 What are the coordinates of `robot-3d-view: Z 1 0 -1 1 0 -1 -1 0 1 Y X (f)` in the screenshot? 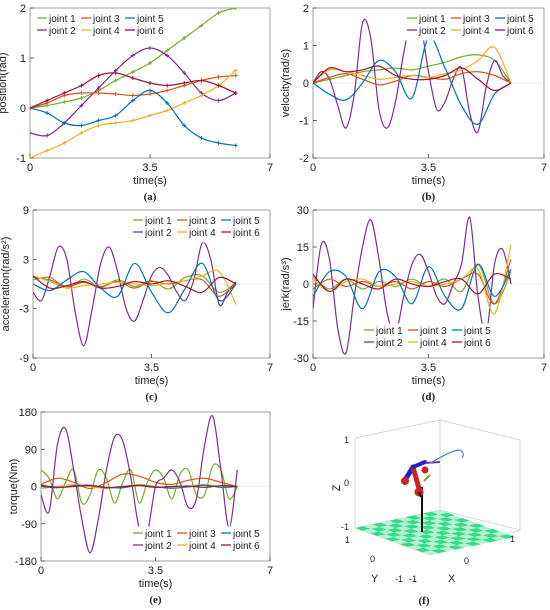 It's located at (426, 513).